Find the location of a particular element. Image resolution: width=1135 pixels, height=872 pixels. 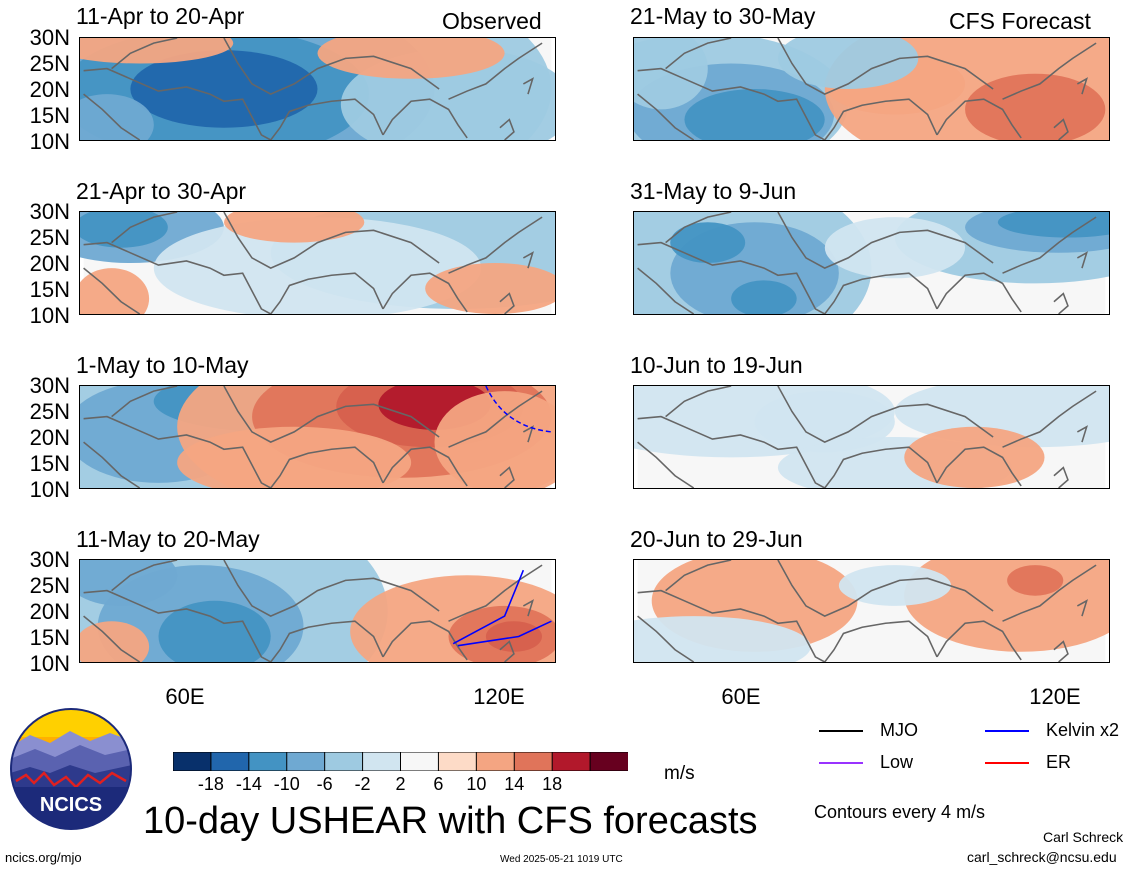

panel-title-left-3: 1-May to 10-May is located at coordinates (162, 365).